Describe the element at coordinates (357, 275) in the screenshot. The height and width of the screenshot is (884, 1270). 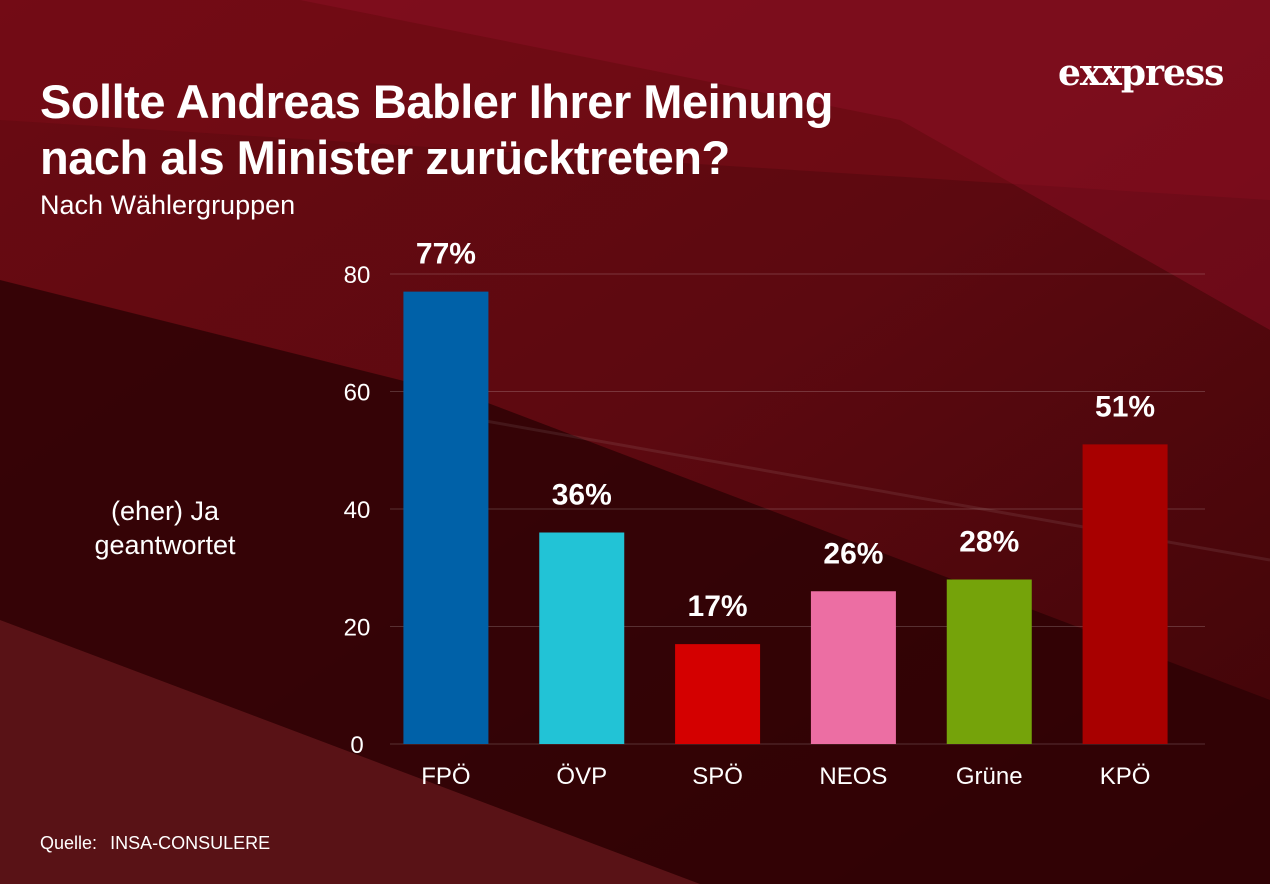
I see `y-tick-label: 80` at that location.